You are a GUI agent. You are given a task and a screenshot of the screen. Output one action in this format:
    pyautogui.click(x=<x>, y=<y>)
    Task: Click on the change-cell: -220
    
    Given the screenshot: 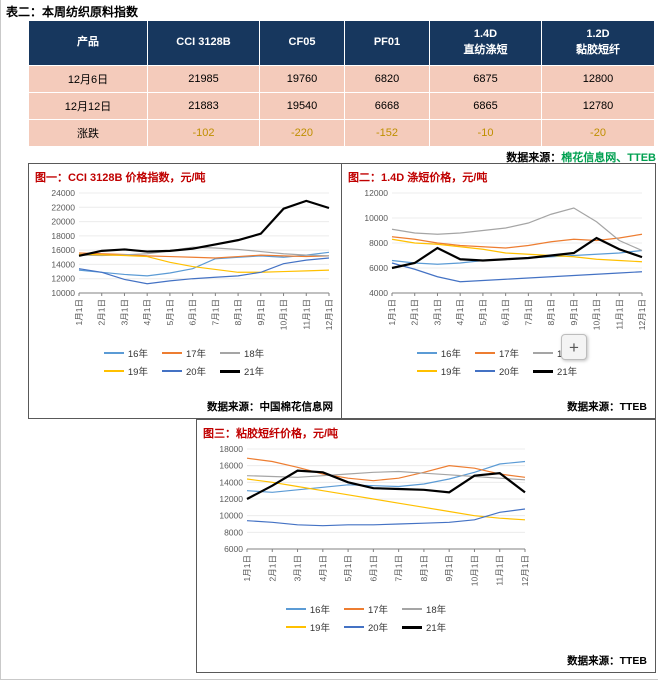 What is the action you would take?
    pyautogui.click(x=302, y=133)
    